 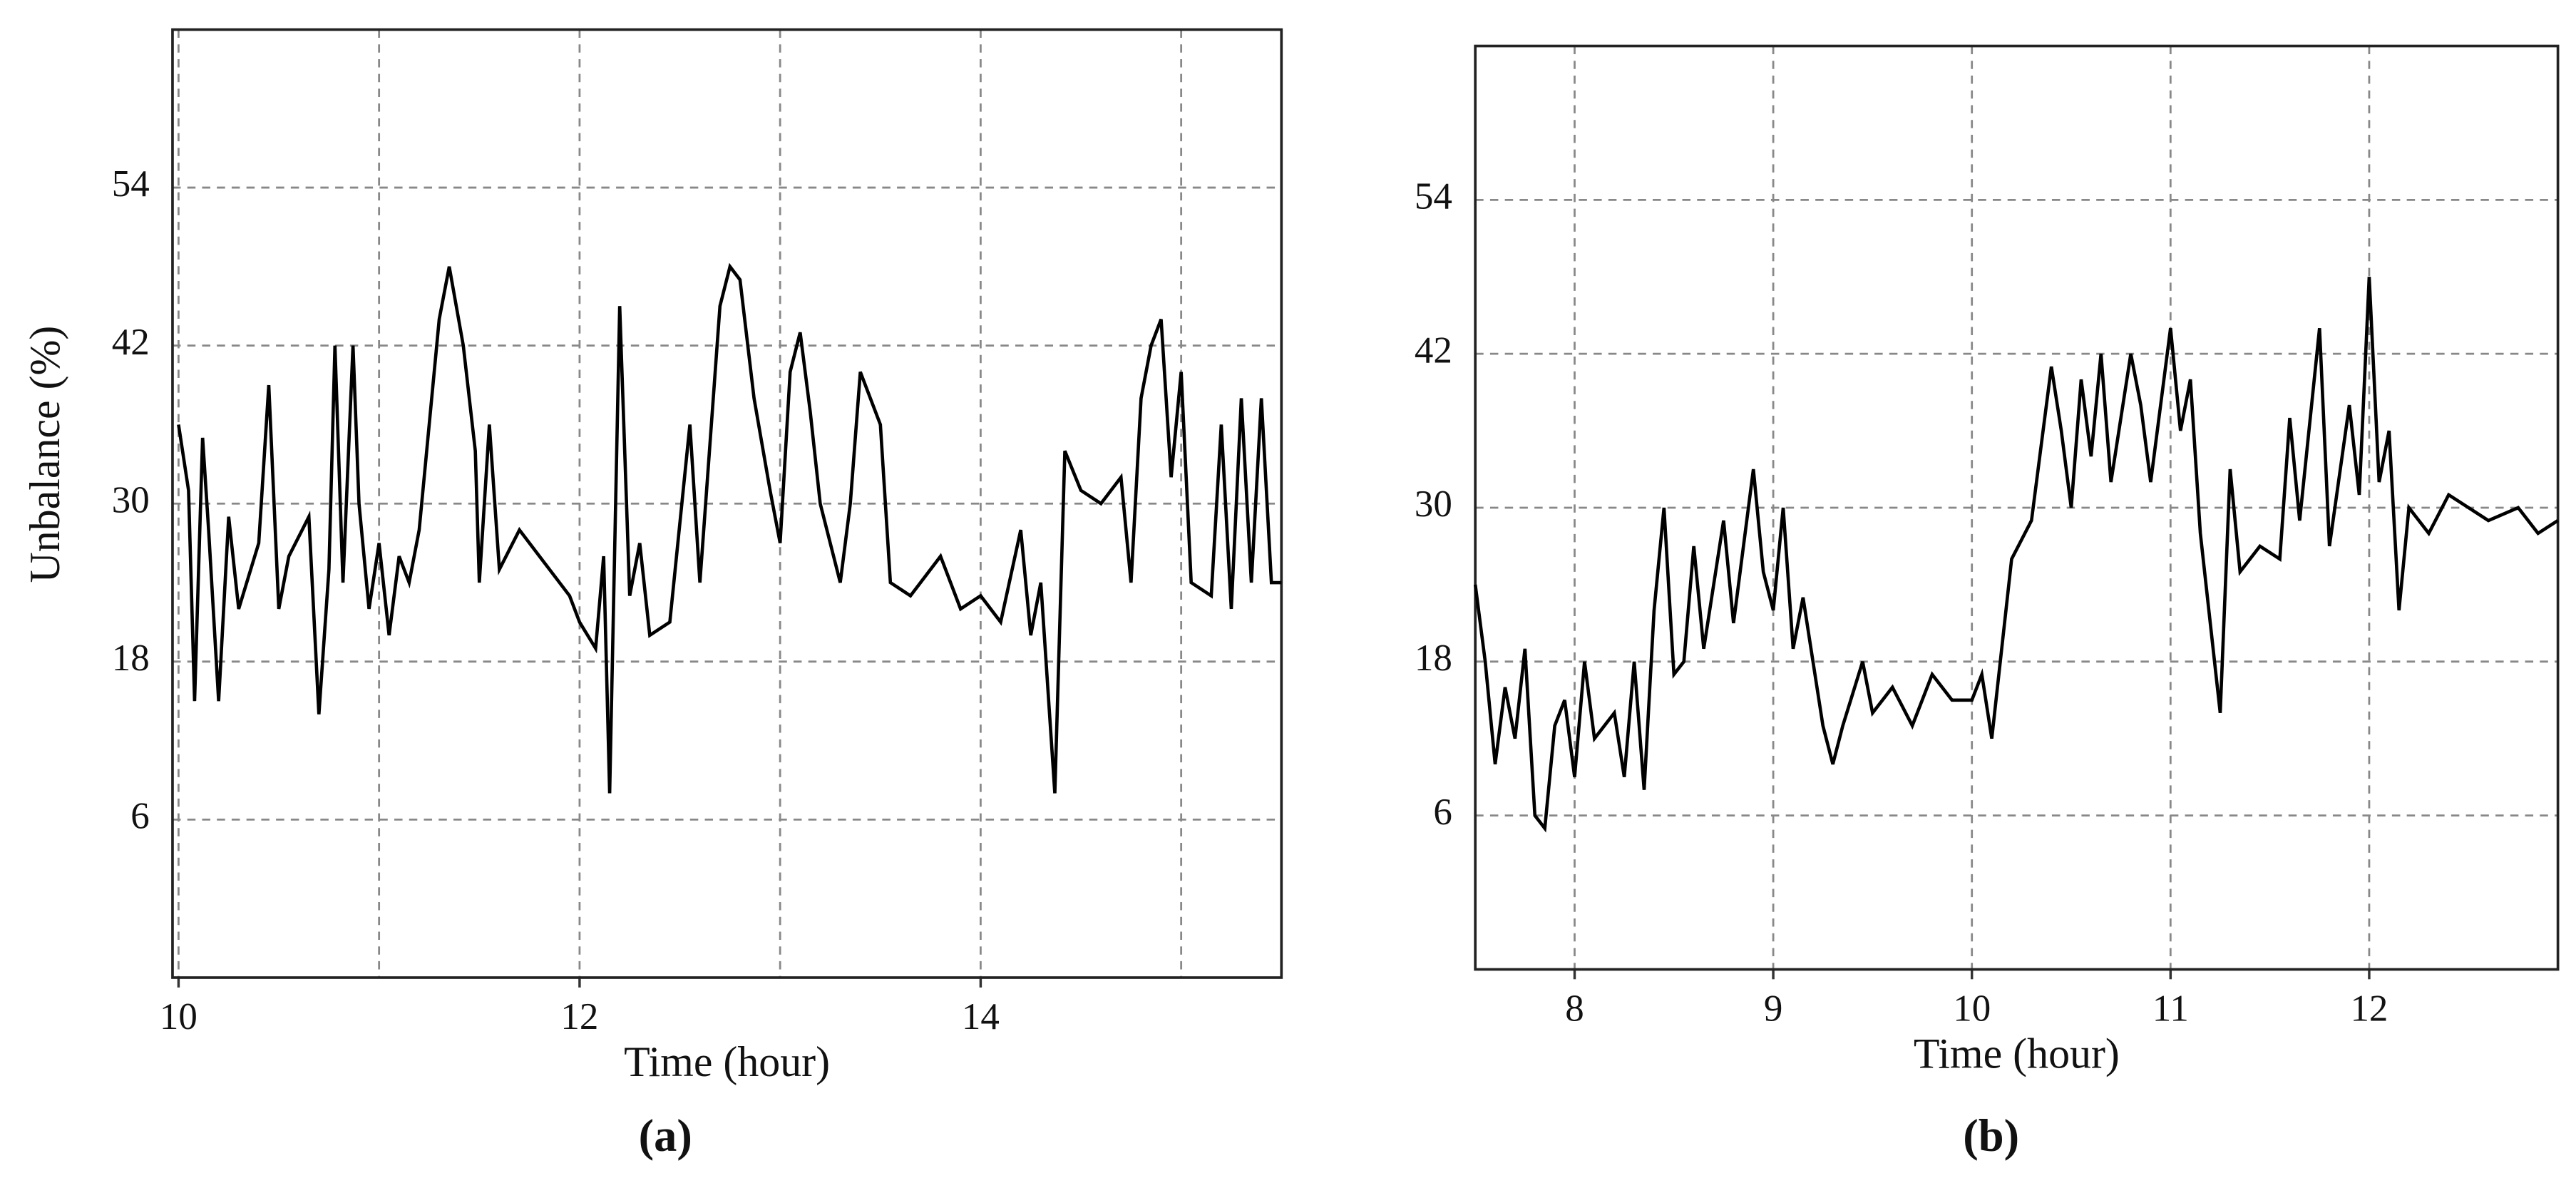 I want to click on x-tick-label: 11, so click(x=2170, y=1009).